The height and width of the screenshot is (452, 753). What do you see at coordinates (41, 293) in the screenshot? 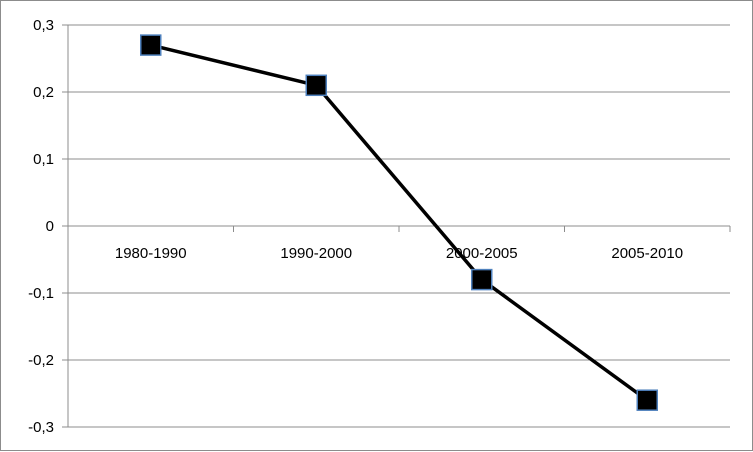
I see `y-tick-label: -0,1` at bounding box center [41, 293].